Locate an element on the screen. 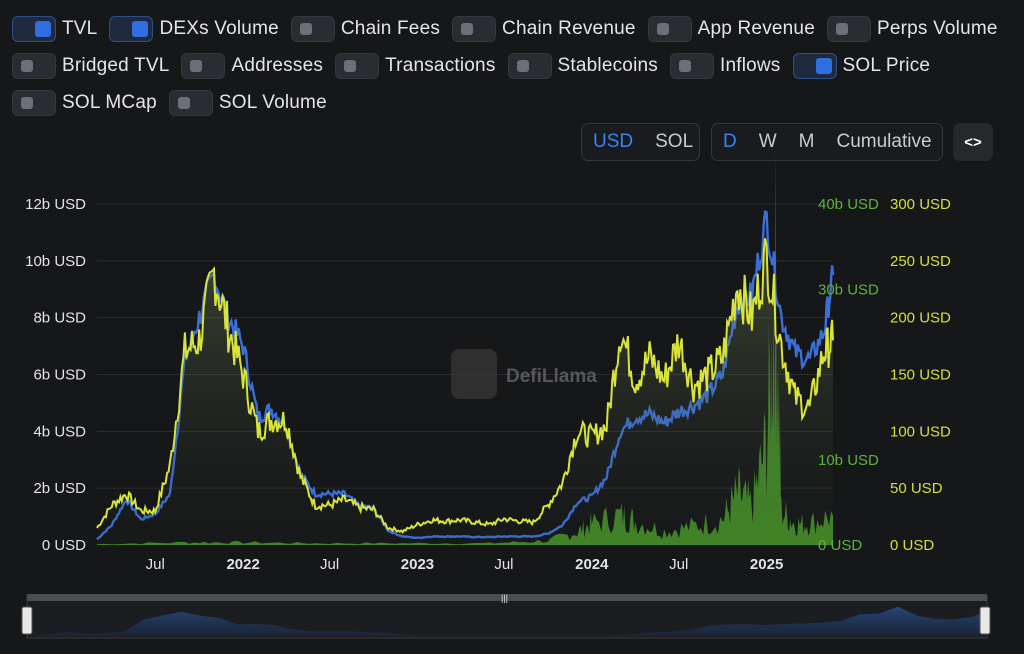 The width and height of the screenshot is (1024, 654). toggle-label: Perps Volume is located at coordinates (937, 28).